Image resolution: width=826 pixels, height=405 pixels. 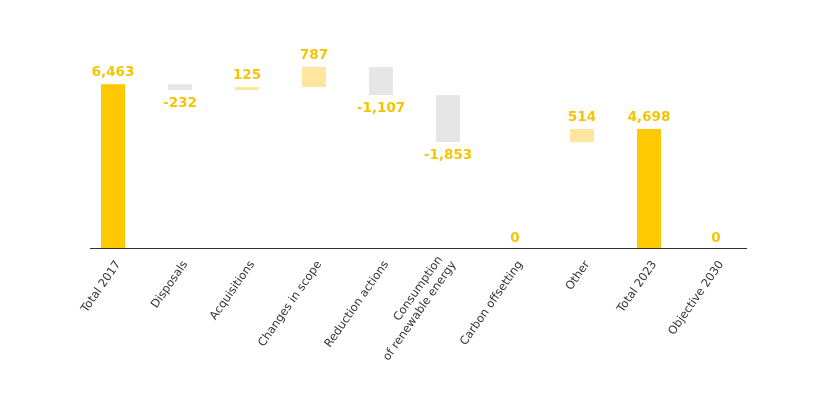 What do you see at coordinates (696, 298) in the screenshot?
I see `x-tick-label: Objective 2030` at bounding box center [696, 298].